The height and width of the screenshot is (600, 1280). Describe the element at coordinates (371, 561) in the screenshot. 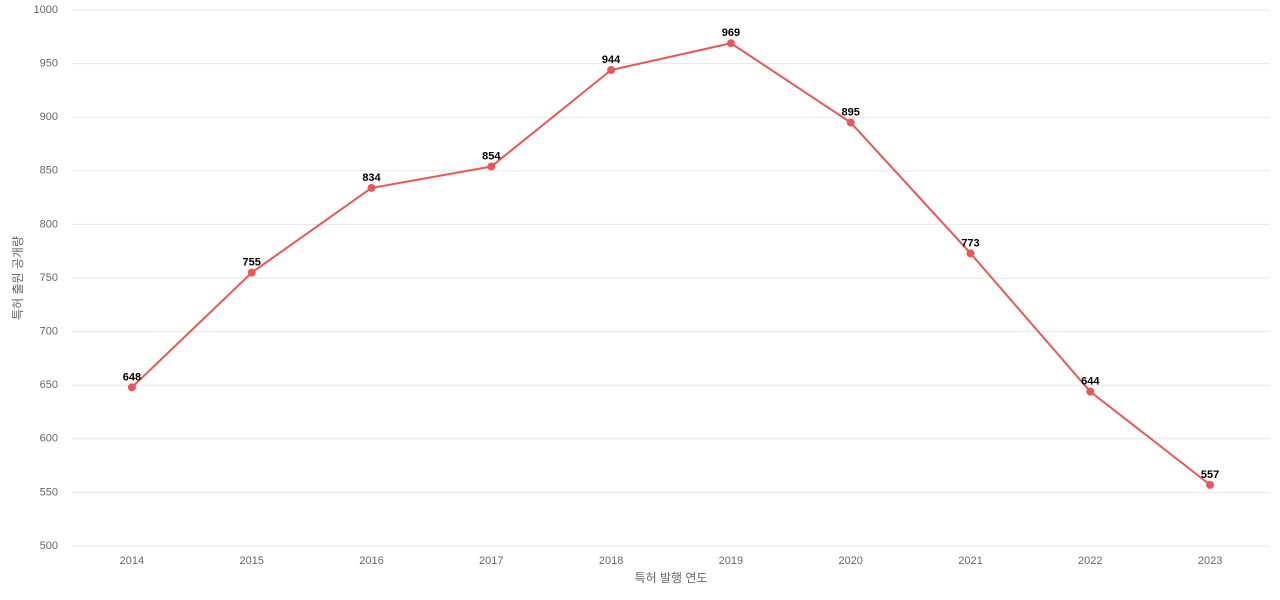

I see `x-tick-label: 2016` at that location.